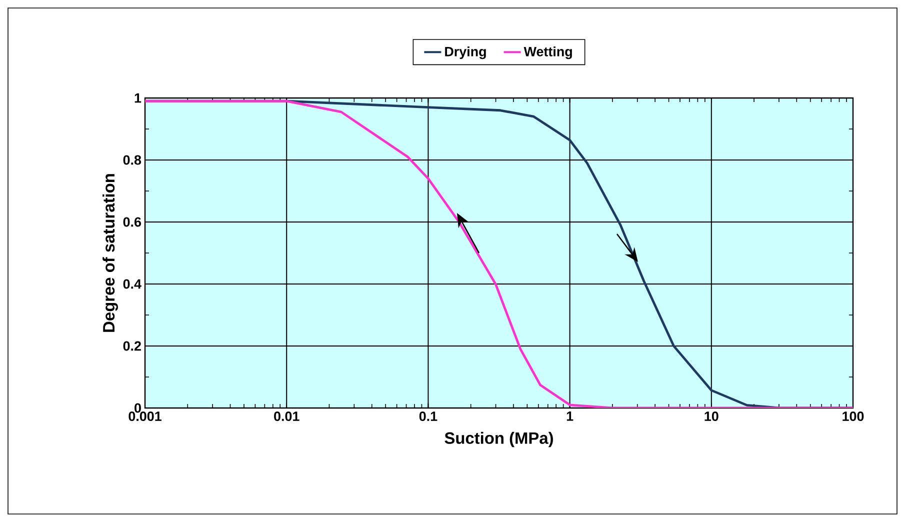  Describe the element at coordinates (853, 417) in the screenshot. I see `x-tick-label: 100` at that location.